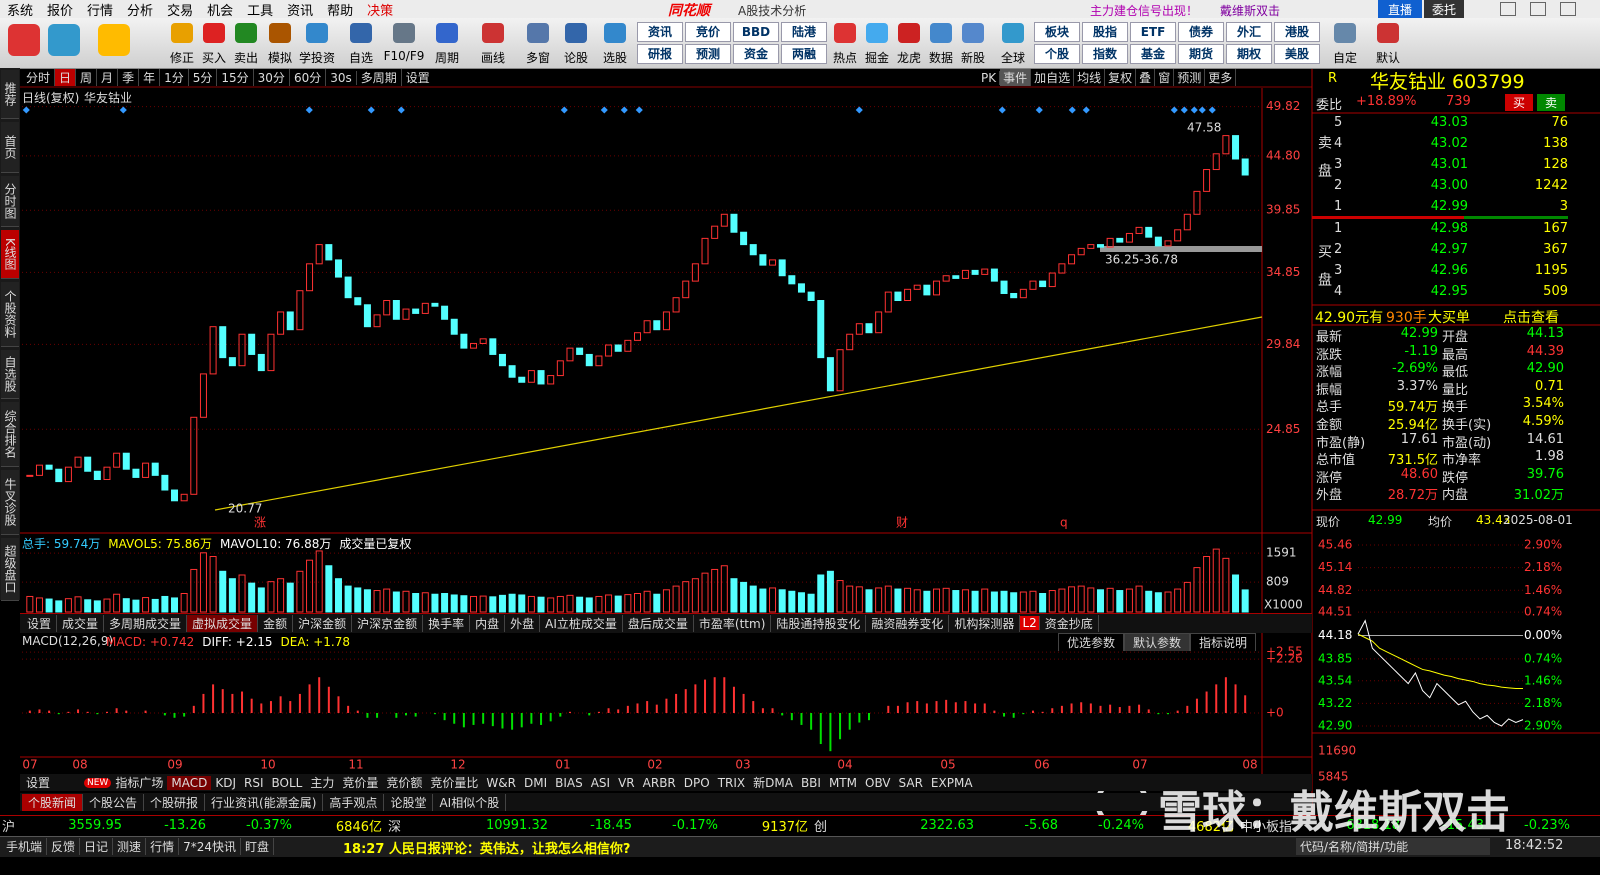  What do you see at coordinates (1201, 54) in the screenshot?
I see `quick-button: 期货` at bounding box center [1201, 54].